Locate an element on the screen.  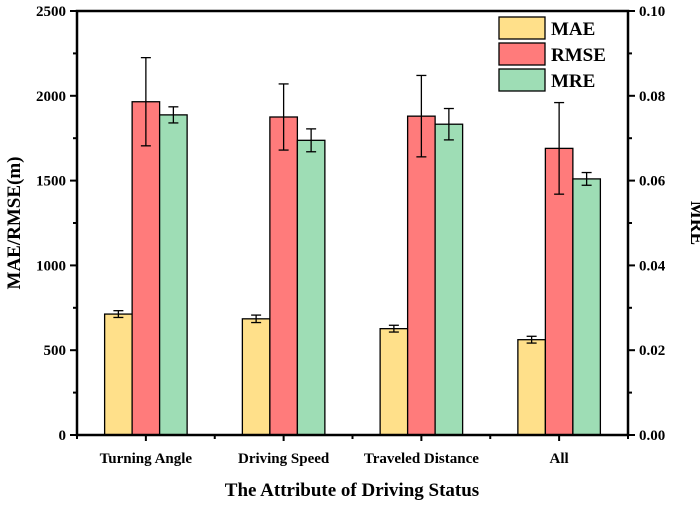
x-axis-title: The Attribute of Driving Status is located at coordinates (352, 490).